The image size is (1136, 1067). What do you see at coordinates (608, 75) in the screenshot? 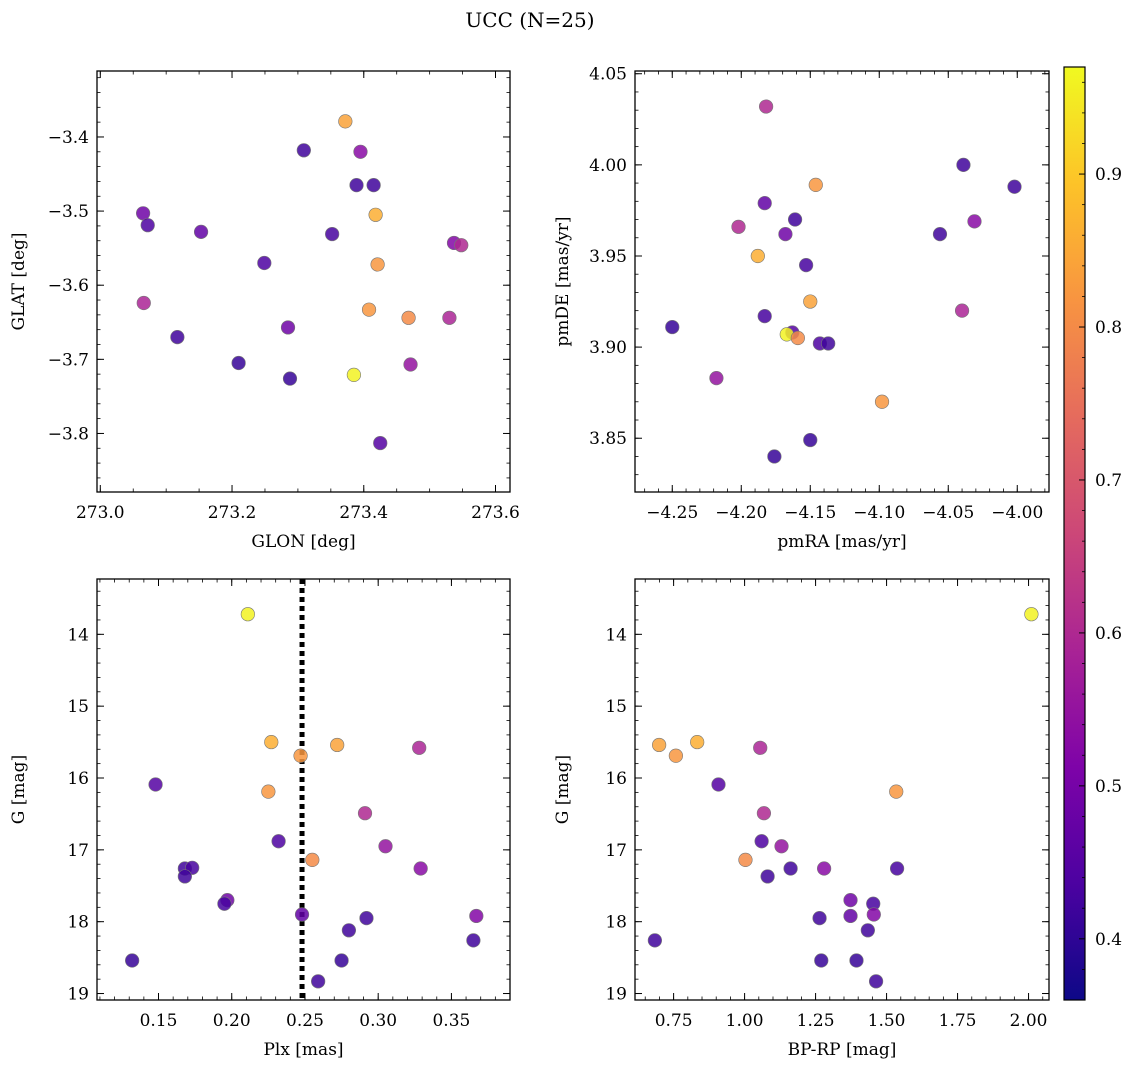
I see `y-tick-label: 4.05` at bounding box center [608, 75].